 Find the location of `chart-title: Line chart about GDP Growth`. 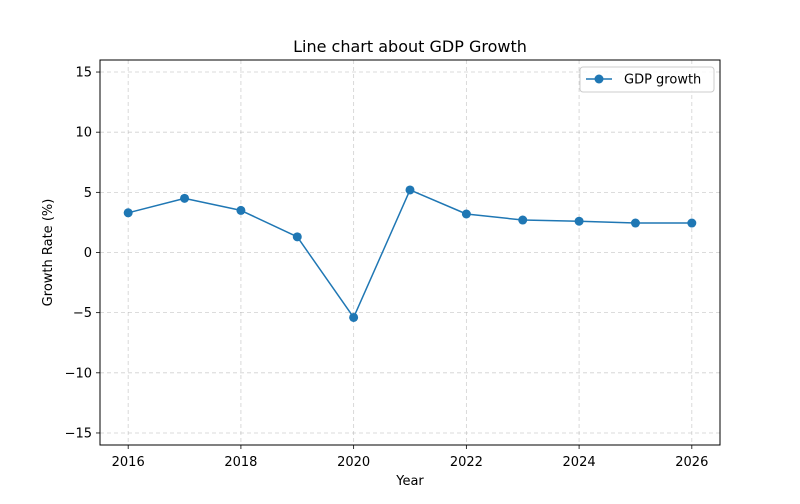

chart-title: Line chart about GDP Growth is located at coordinates (410, 46).